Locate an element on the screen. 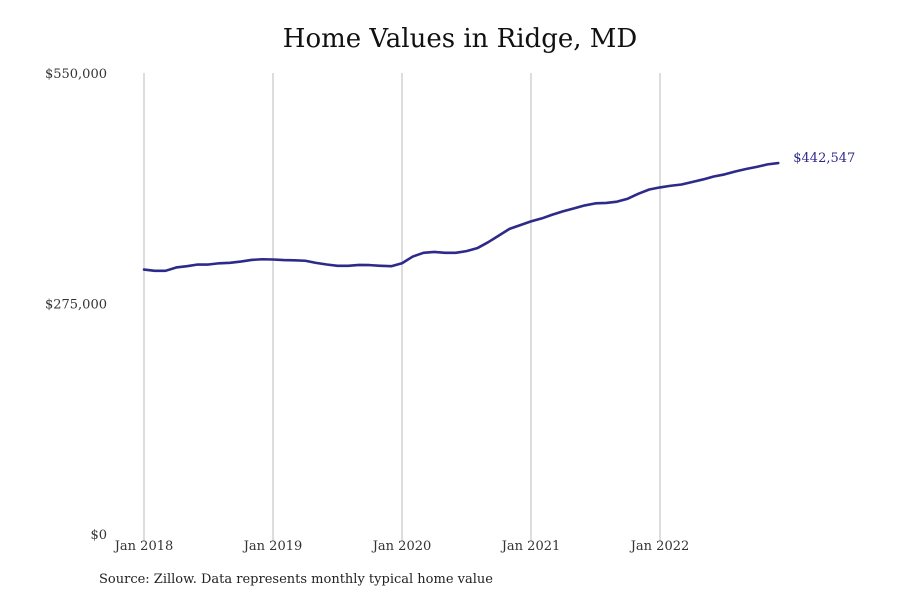  y-tick-label: $0 is located at coordinates (98, 535).